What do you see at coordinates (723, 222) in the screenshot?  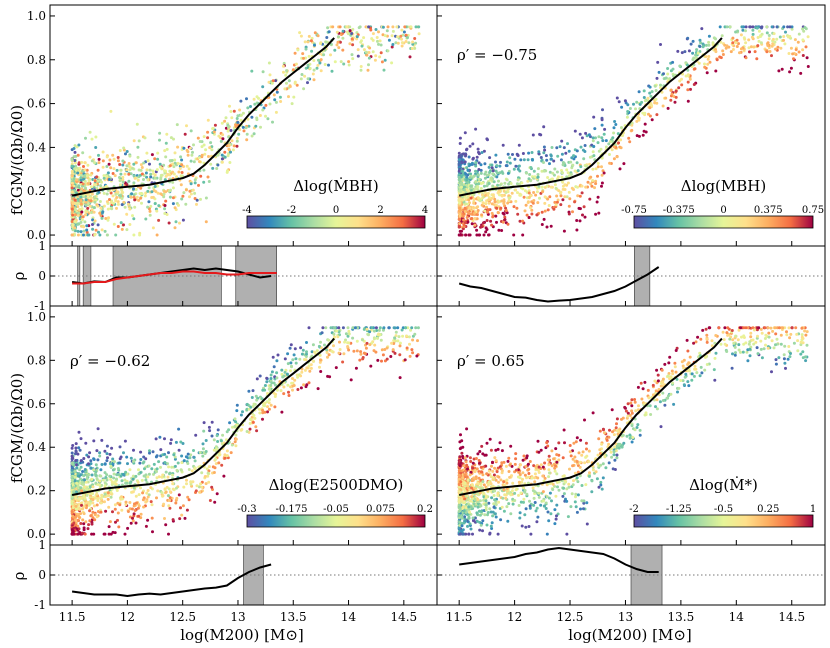 I see `colorbar` at bounding box center [723, 222].